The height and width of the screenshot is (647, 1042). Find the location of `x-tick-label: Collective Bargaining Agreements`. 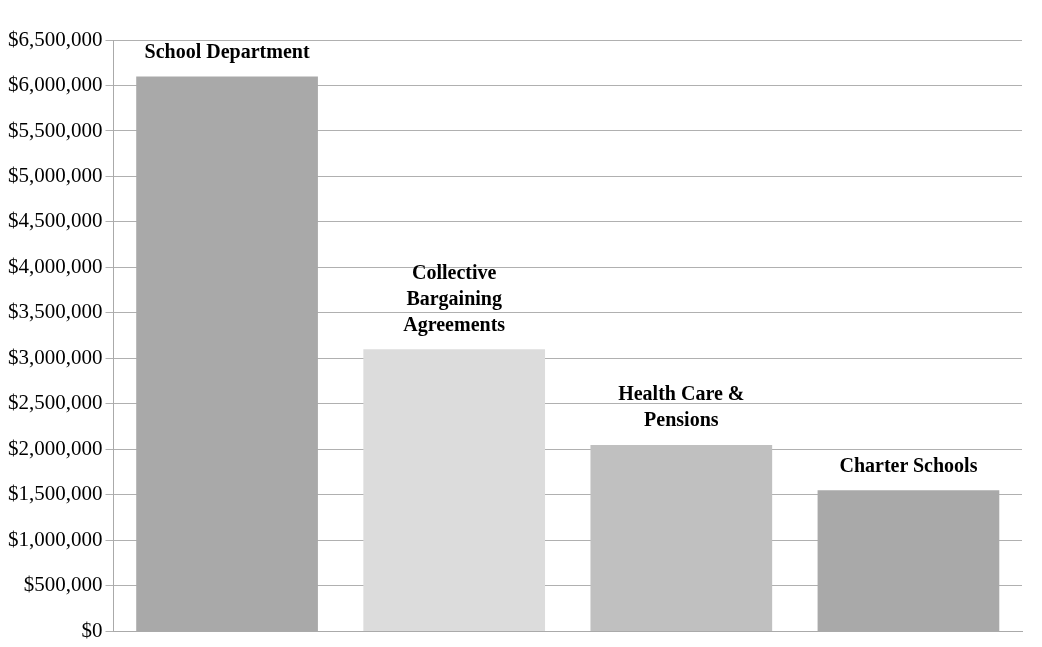

x-tick-label: Collective Bargaining Agreements is located at coordinates (454, 298).